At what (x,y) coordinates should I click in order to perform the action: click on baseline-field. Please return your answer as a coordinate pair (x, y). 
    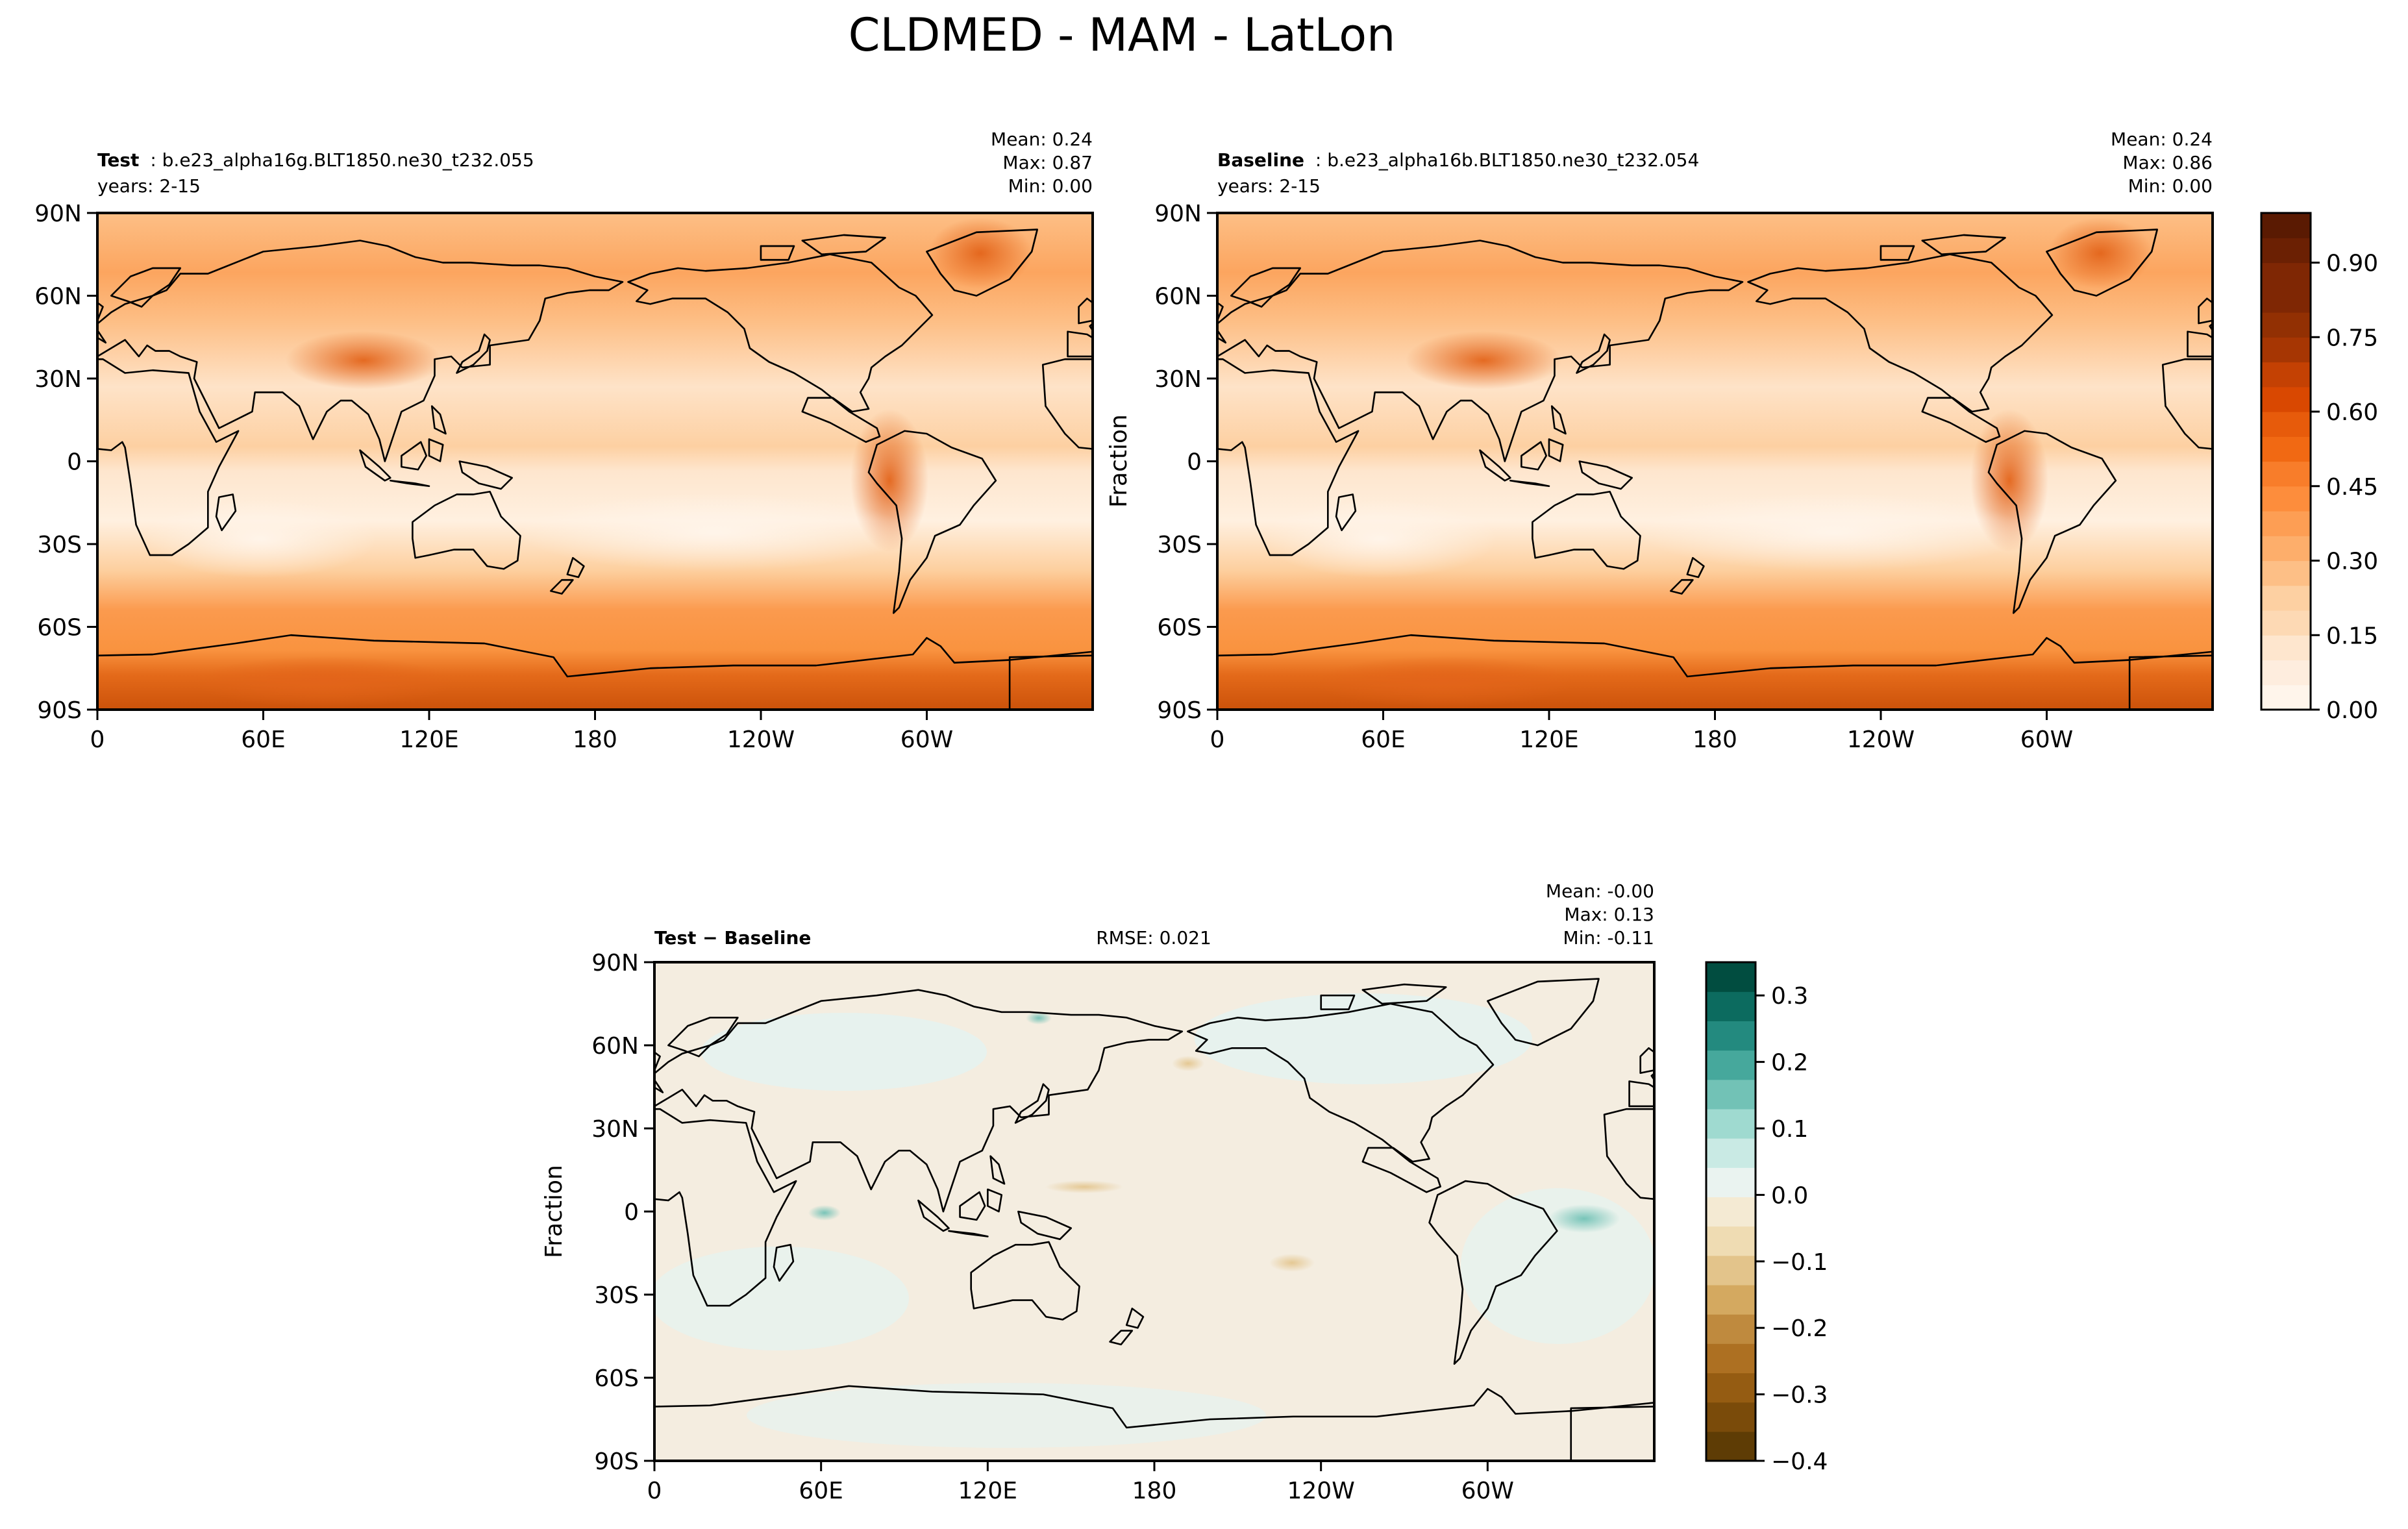
    Looking at the image, I should click on (1715, 462).